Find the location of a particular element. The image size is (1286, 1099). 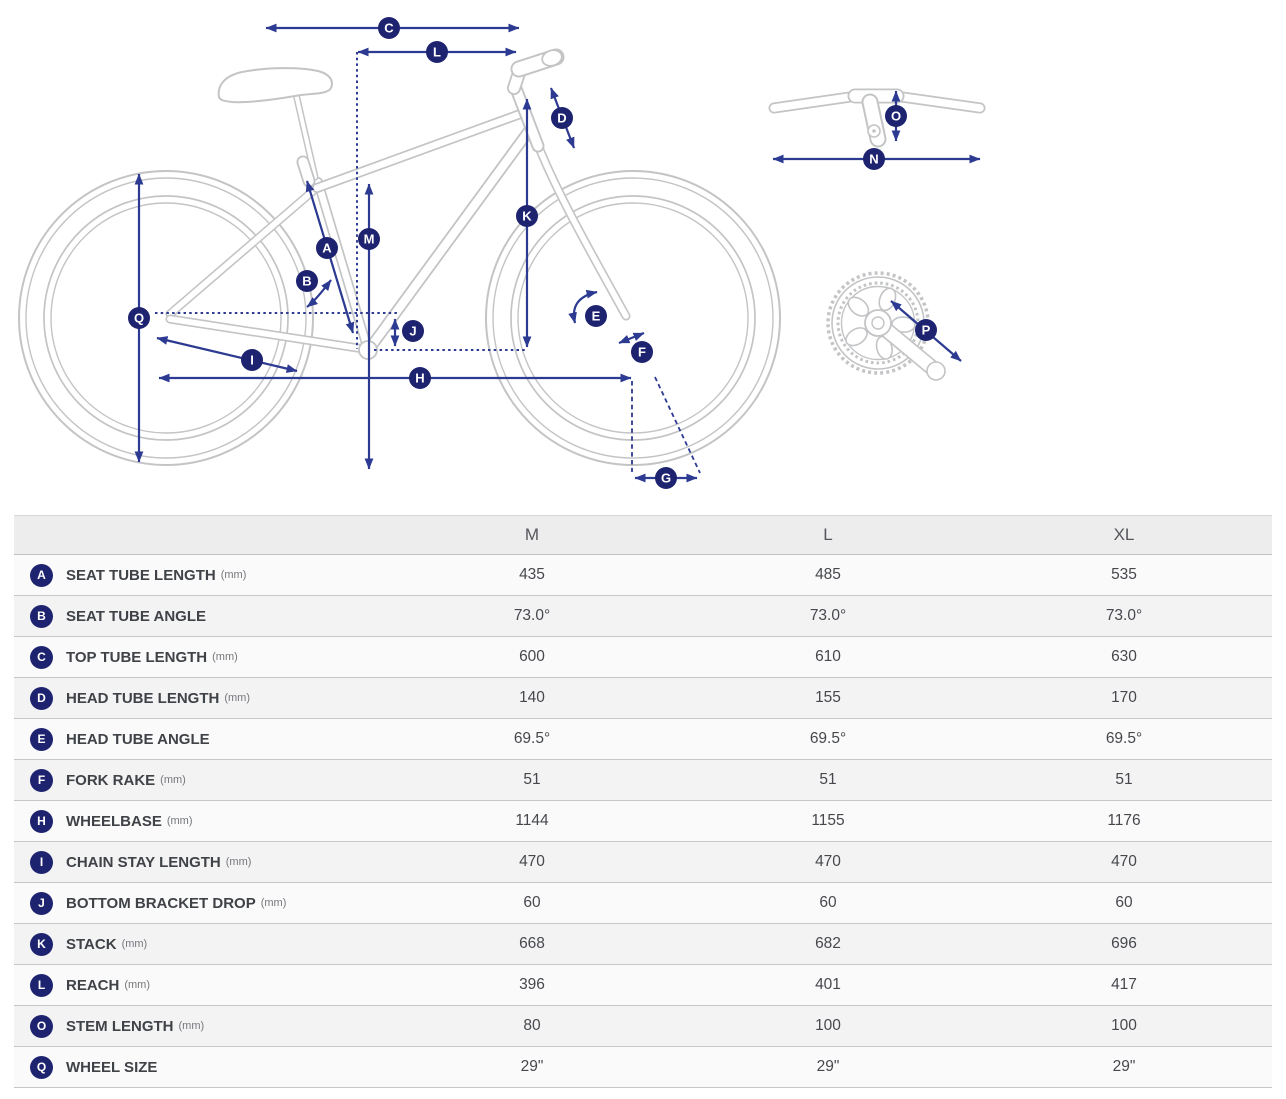

cell-value: 401 is located at coordinates (828, 984).